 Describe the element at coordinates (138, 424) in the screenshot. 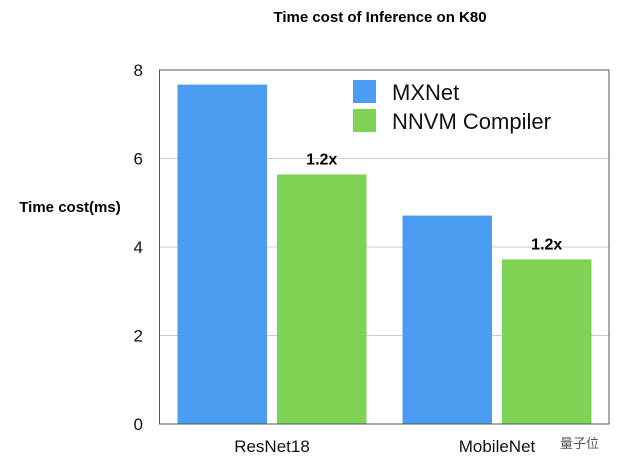

I see `y-tick-label: 0` at that location.